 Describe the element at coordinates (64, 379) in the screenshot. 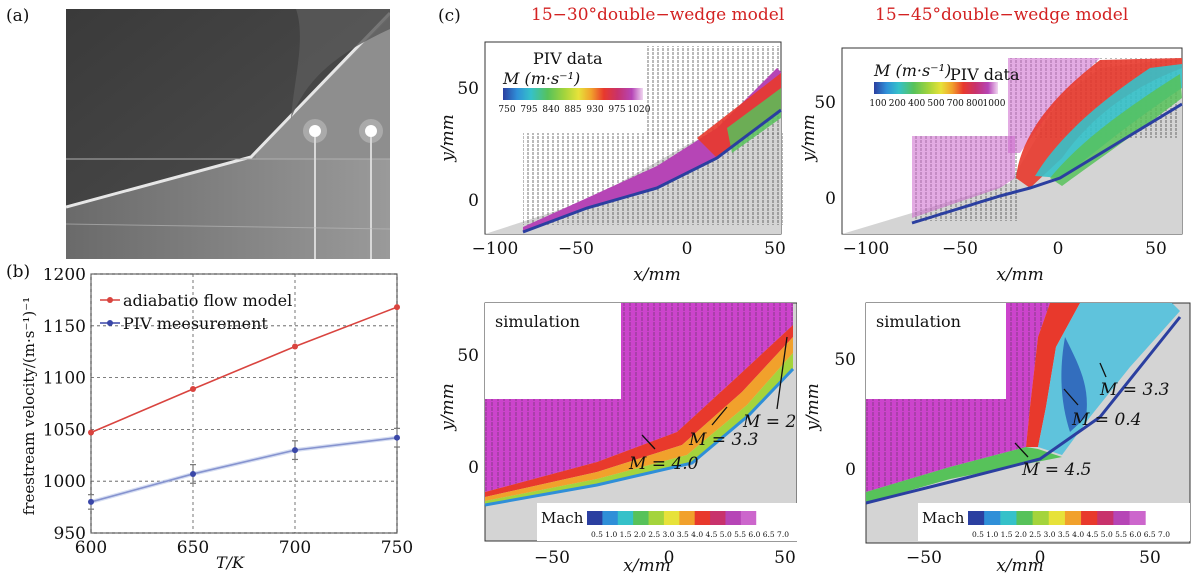

I see `y-tick-label: 1100` at that location.